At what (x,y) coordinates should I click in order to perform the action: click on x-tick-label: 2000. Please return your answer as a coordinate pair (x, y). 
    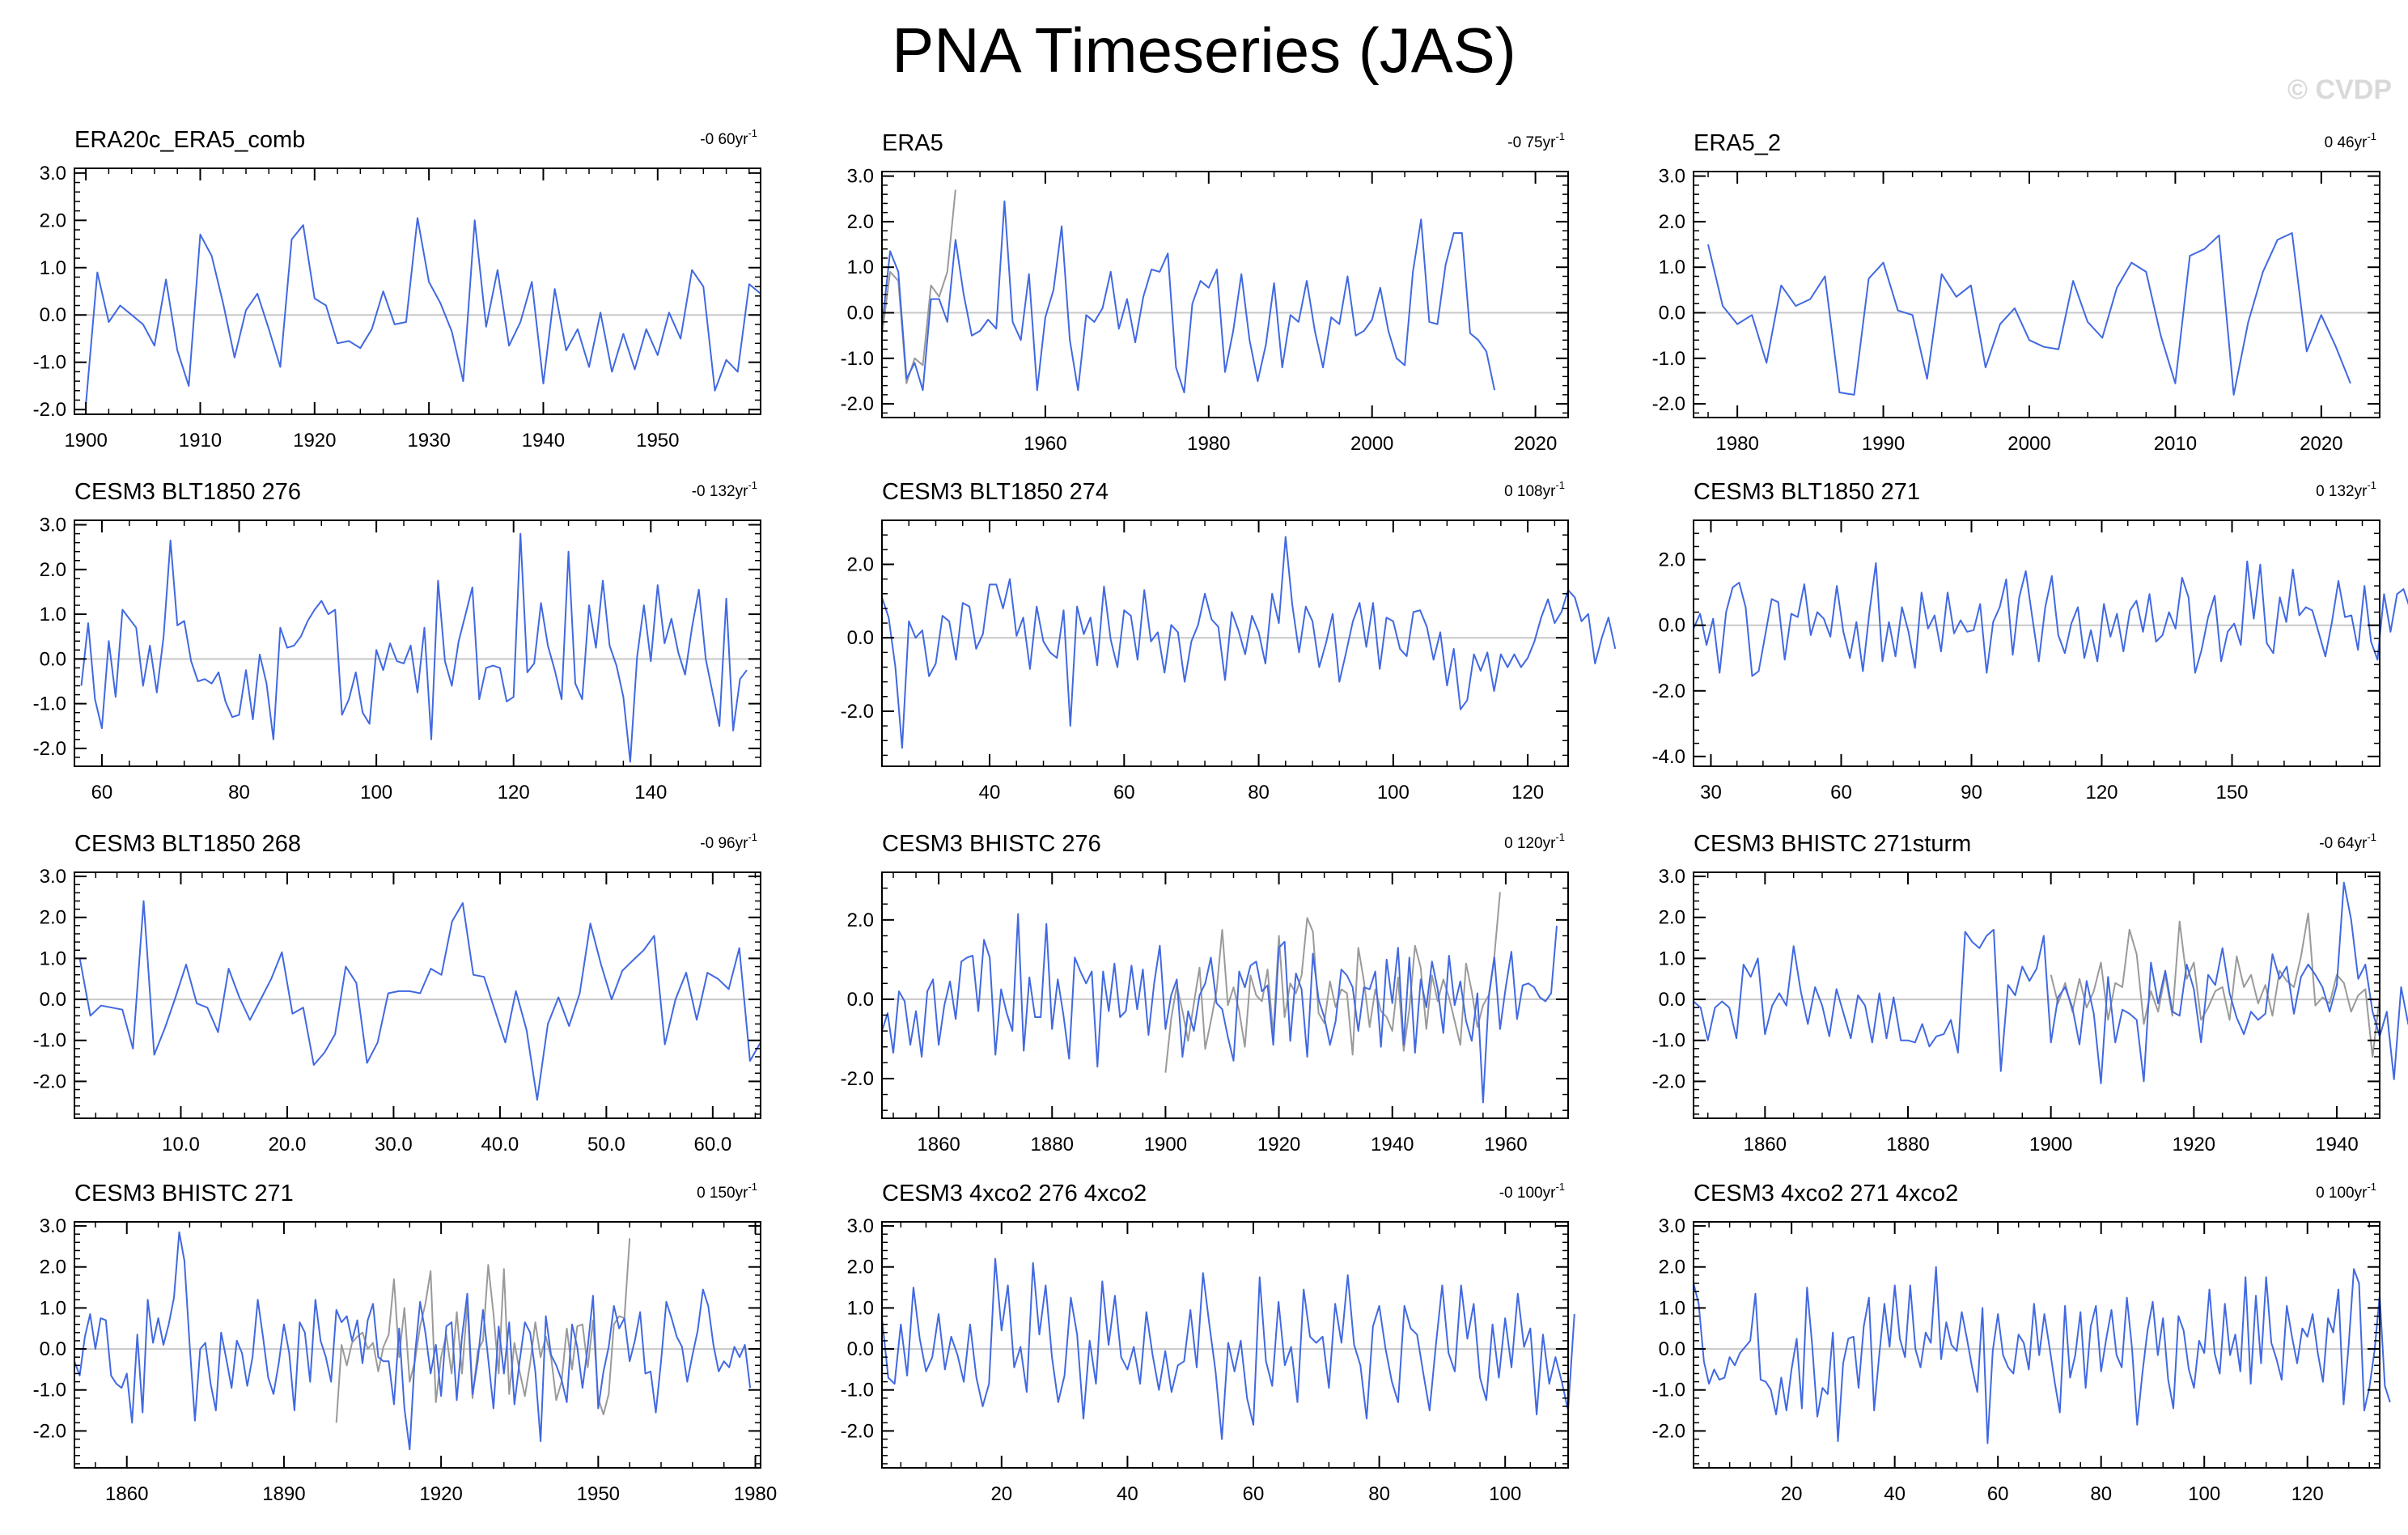
    Looking at the image, I should click on (2028, 444).